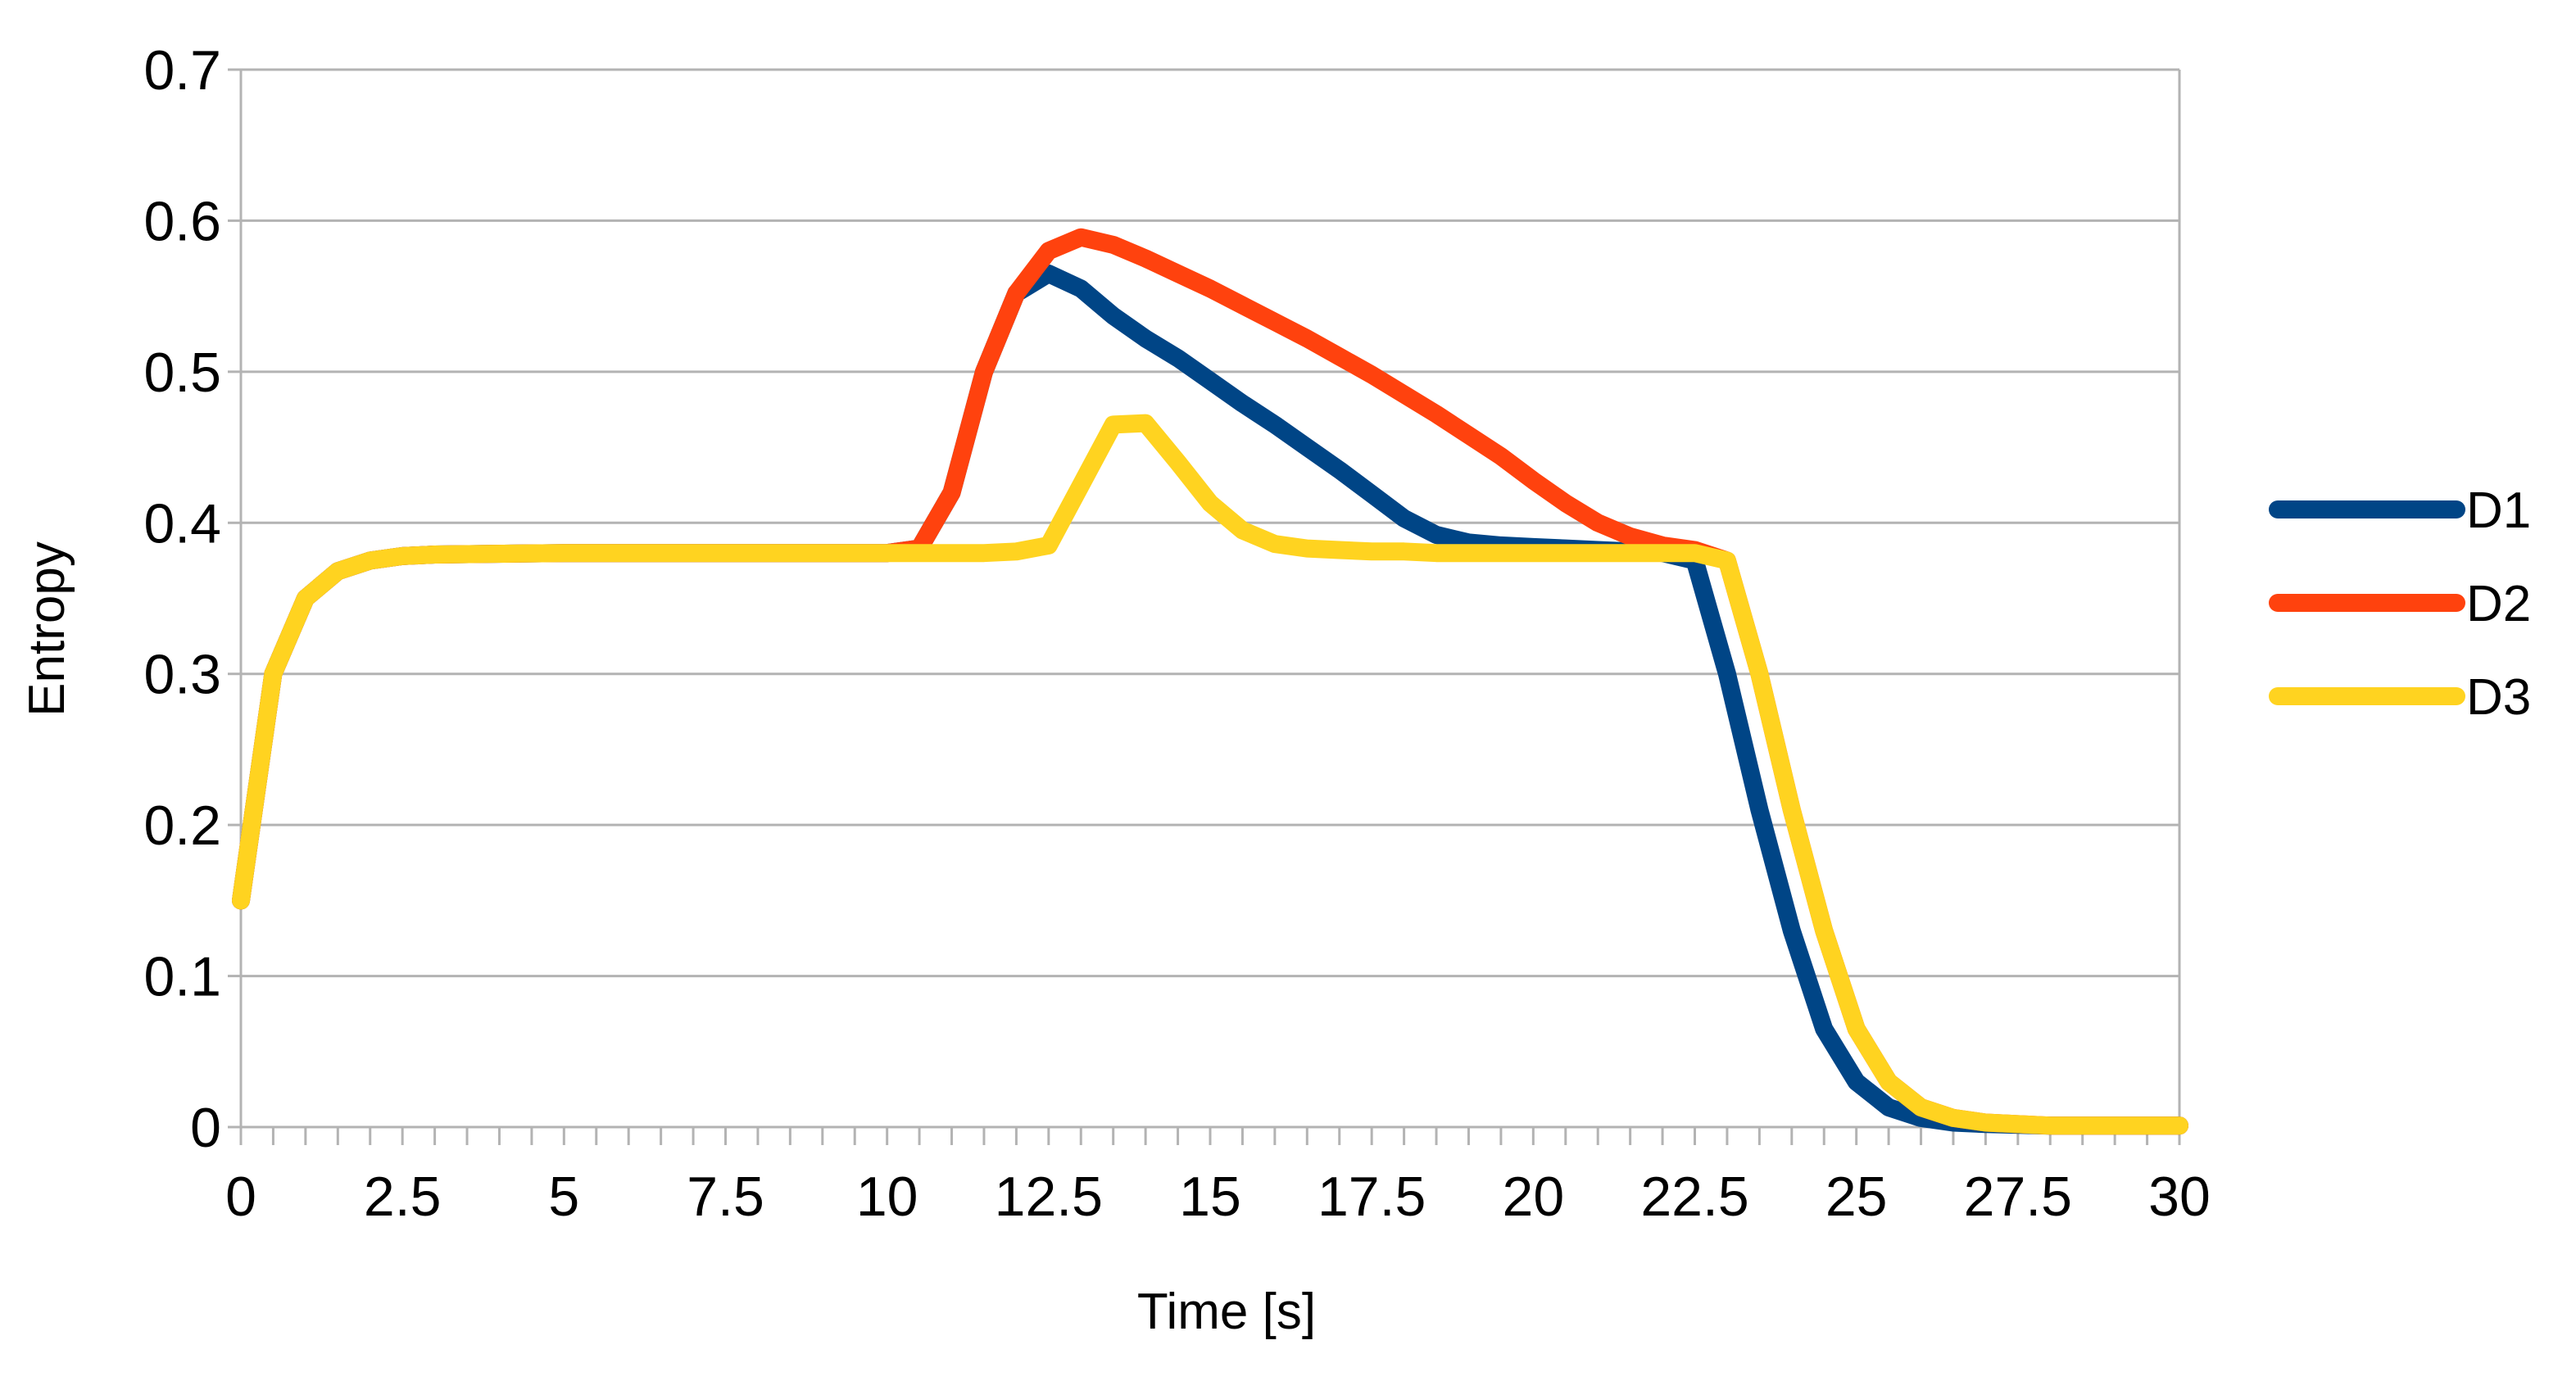 Image resolution: width=2576 pixels, height=1381 pixels. What do you see at coordinates (182, 977) in the screenshot?
I see `y-tick-label: 0.1` at bounding box center [182, 977].